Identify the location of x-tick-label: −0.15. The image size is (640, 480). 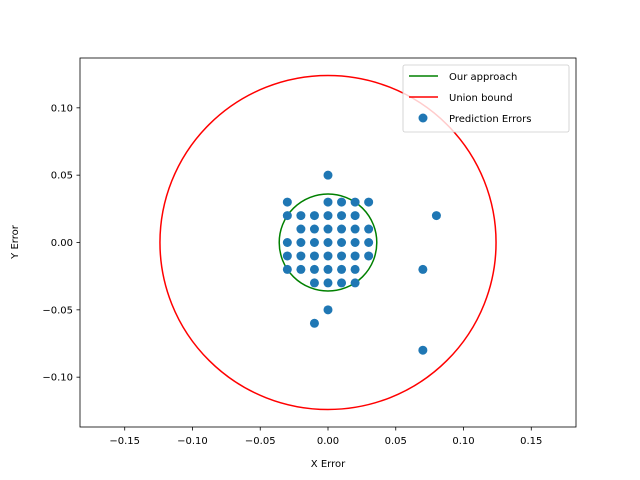
(124, 441).